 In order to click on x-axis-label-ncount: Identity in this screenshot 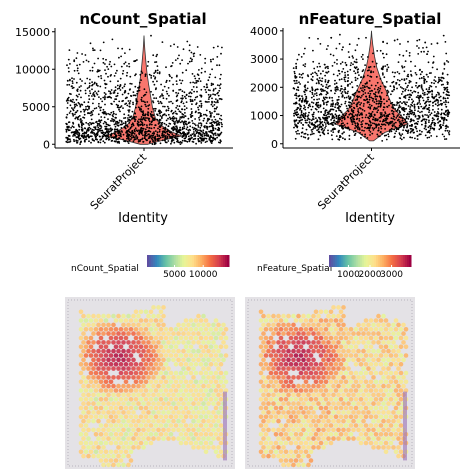, I will do `click(143, 218)`.